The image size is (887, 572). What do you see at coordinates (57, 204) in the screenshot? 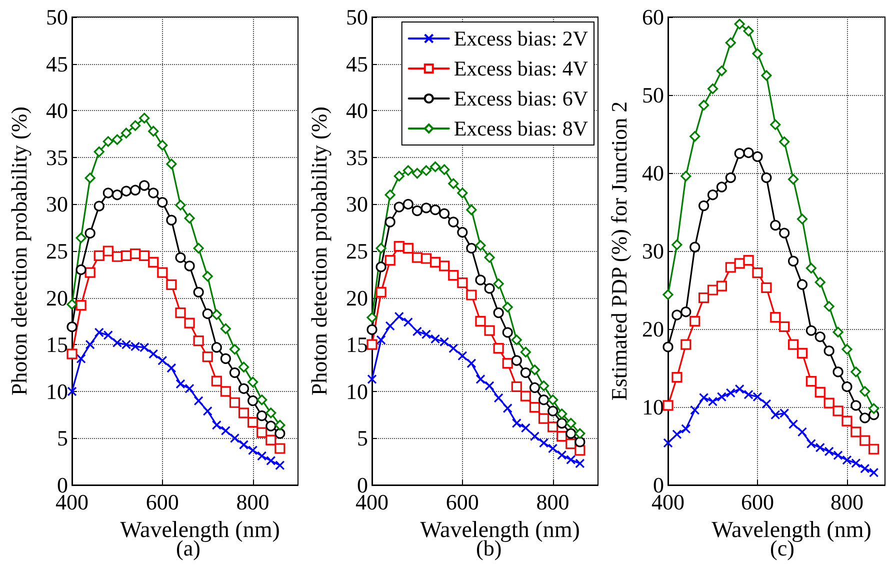
I see `y-tick-label: 30` at bounding box center [57, 204].